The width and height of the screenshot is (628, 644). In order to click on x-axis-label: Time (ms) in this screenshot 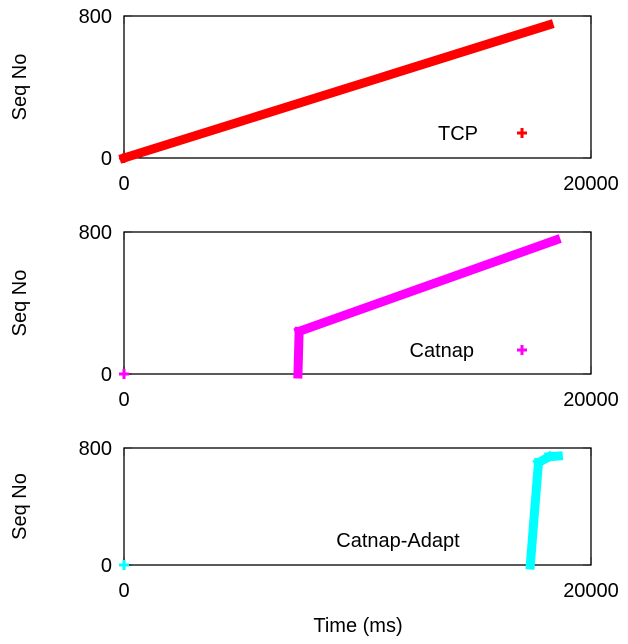, I will do `click(357, 626)`.